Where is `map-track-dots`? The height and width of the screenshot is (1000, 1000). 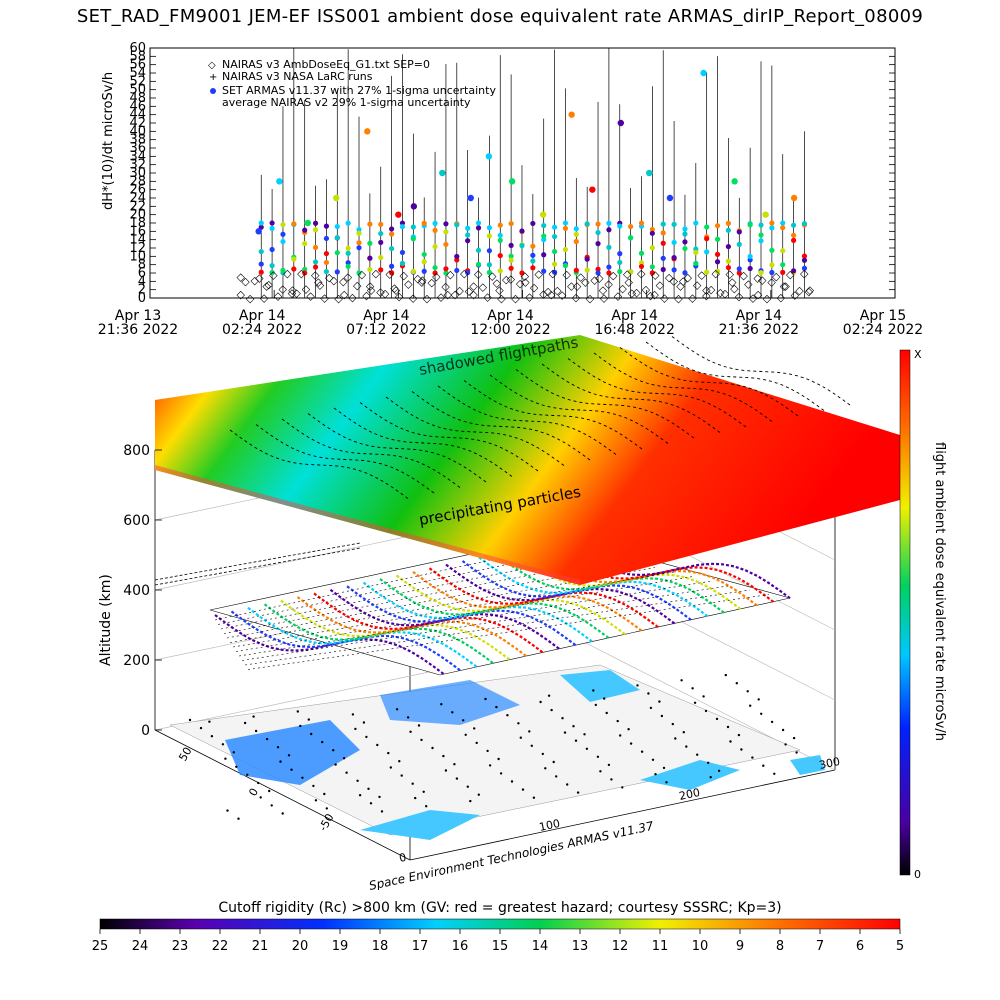 map-track-dots is located at coordinates (493, 746).